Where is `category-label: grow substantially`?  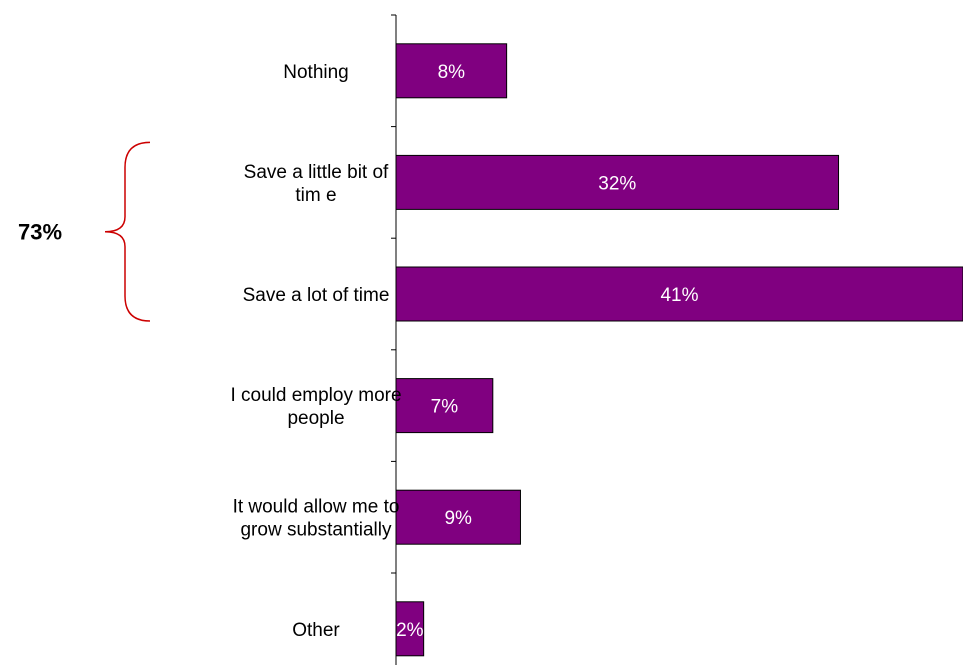 category-label: grow substantially is located at coordinates (316, 530).